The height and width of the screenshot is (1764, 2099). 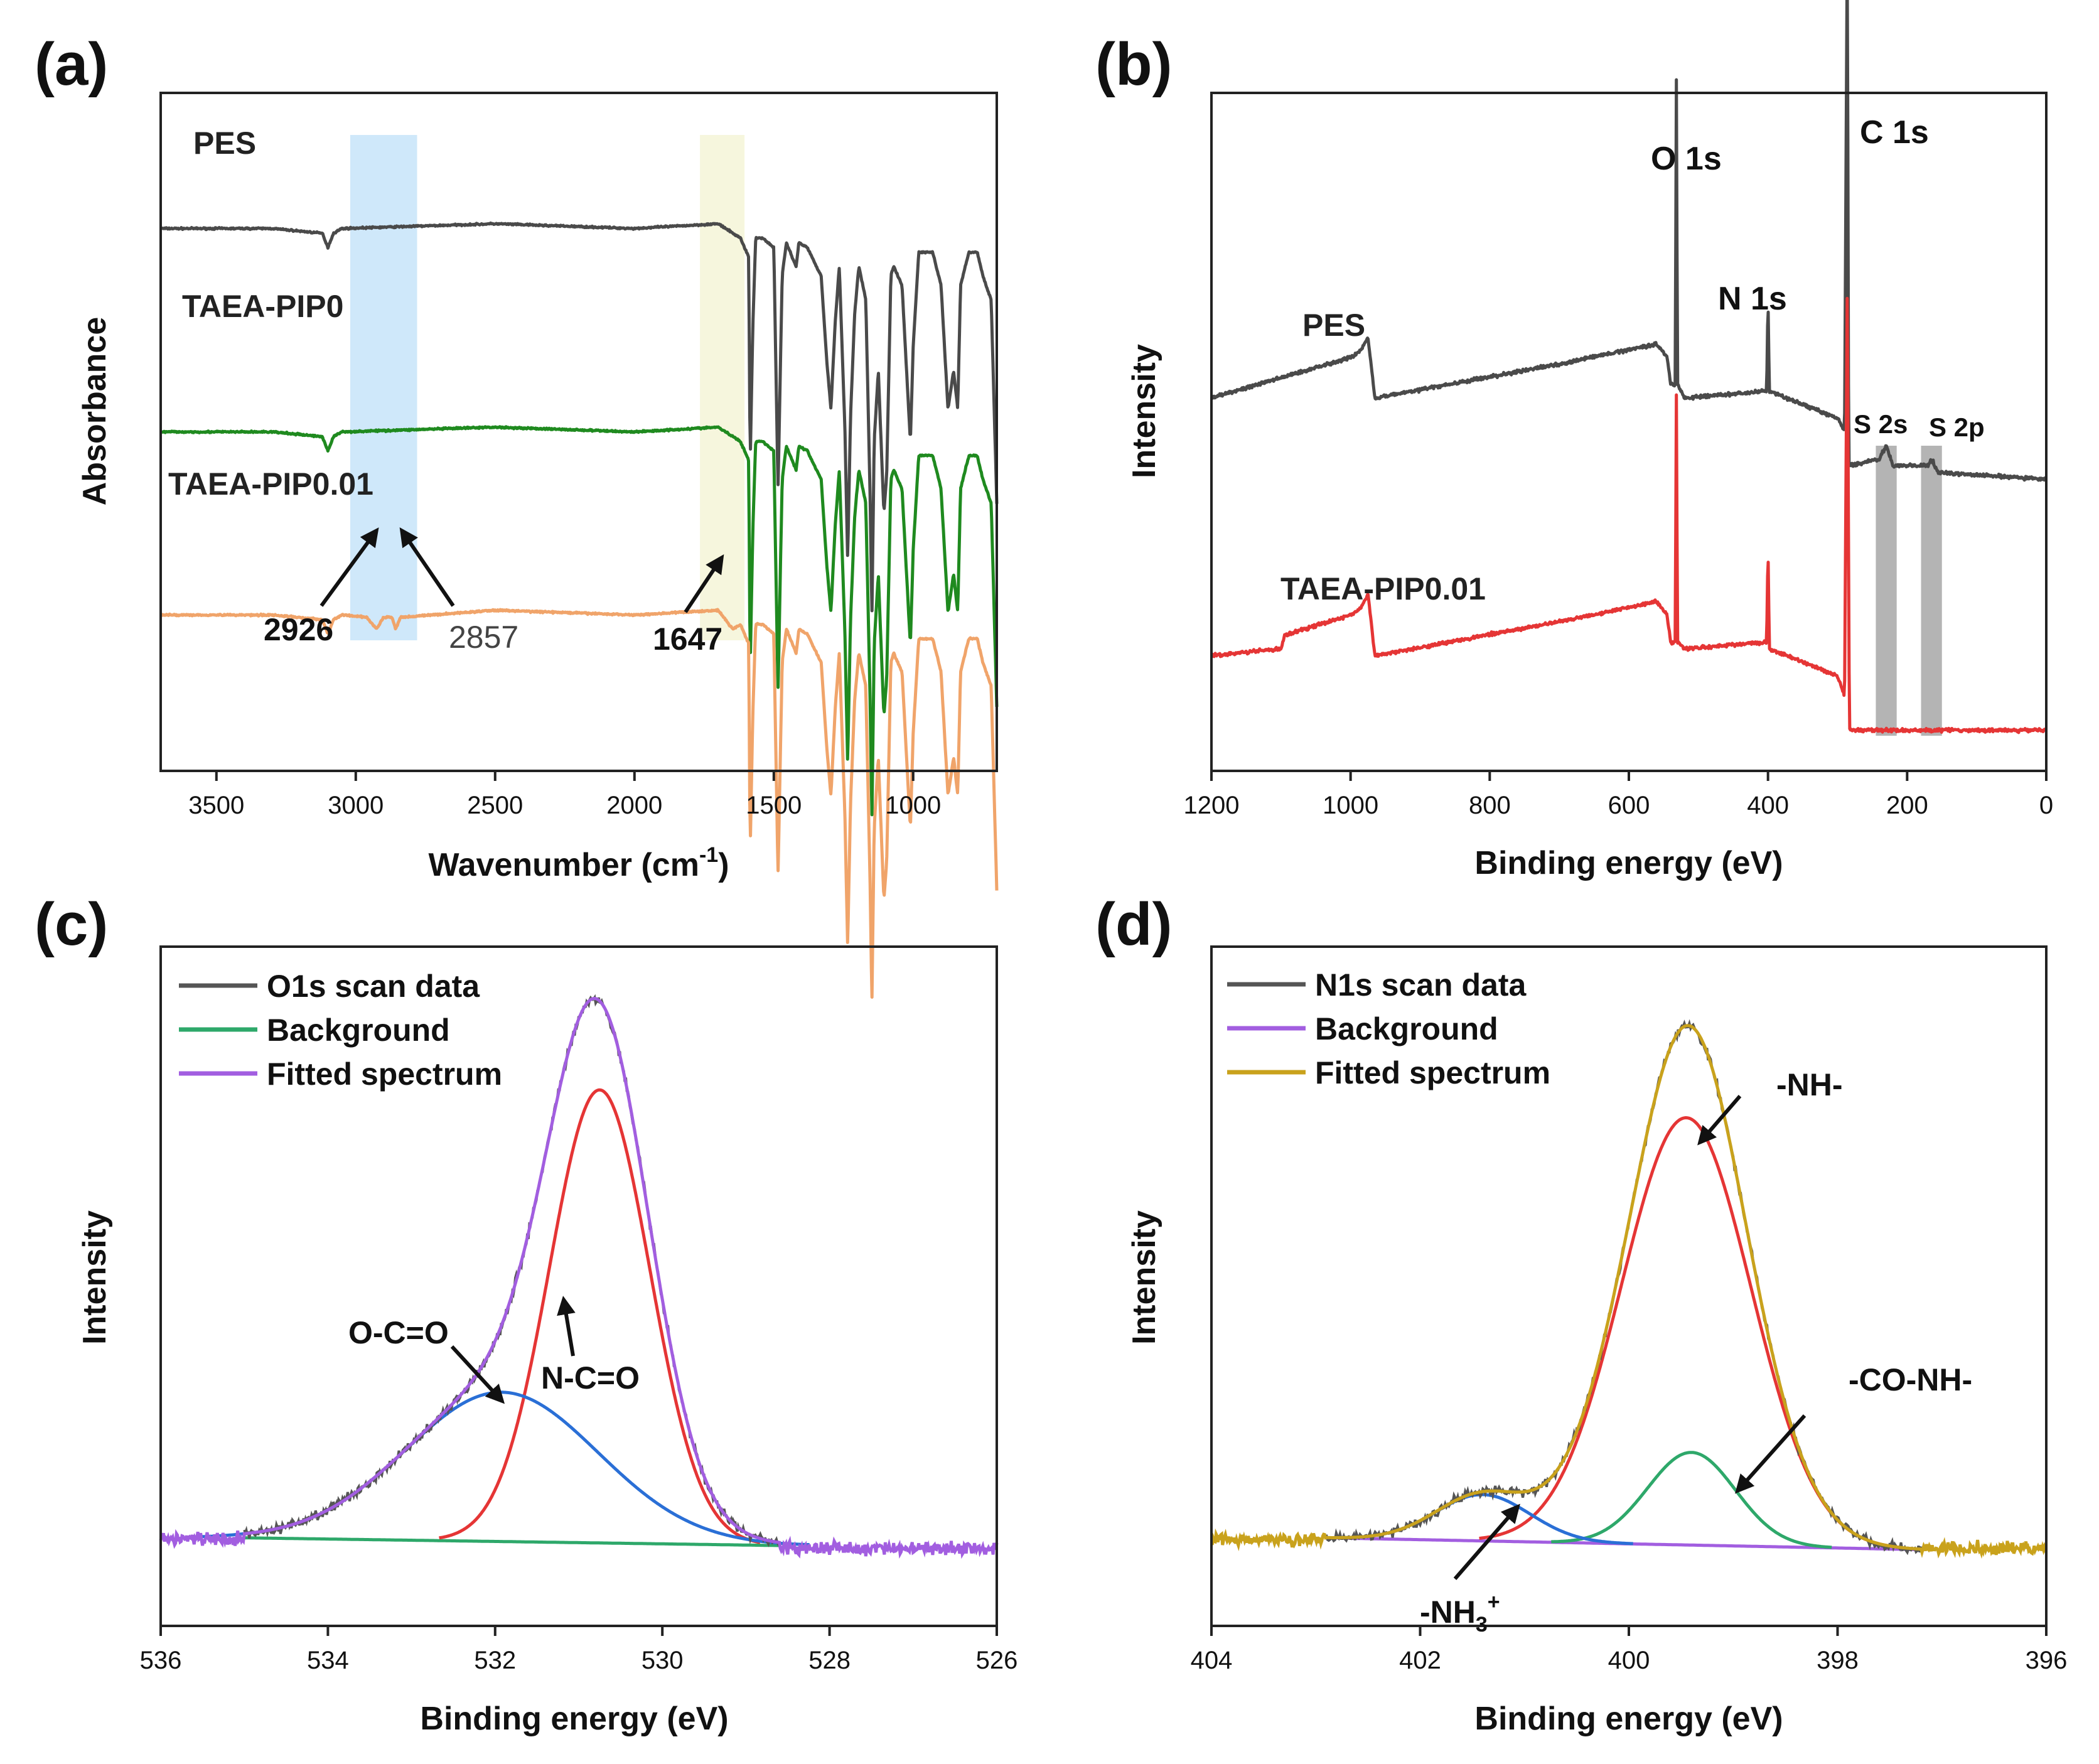 What do you see at coordinates (2046, 805) in the screenshot?
I see `x-tick-label: 0` at bounding box center [2046, 805].